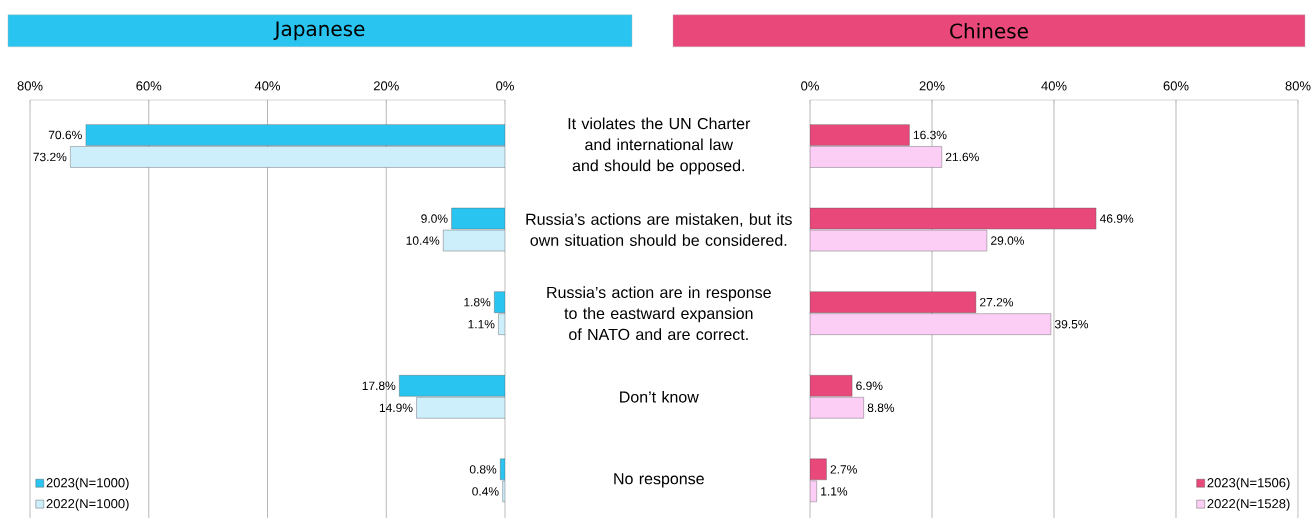 This screenshot has height=518, width=1315. Describe the element at coordinates (962, 157) in the screenshot. I see `data-label: 21.6%` at that location.